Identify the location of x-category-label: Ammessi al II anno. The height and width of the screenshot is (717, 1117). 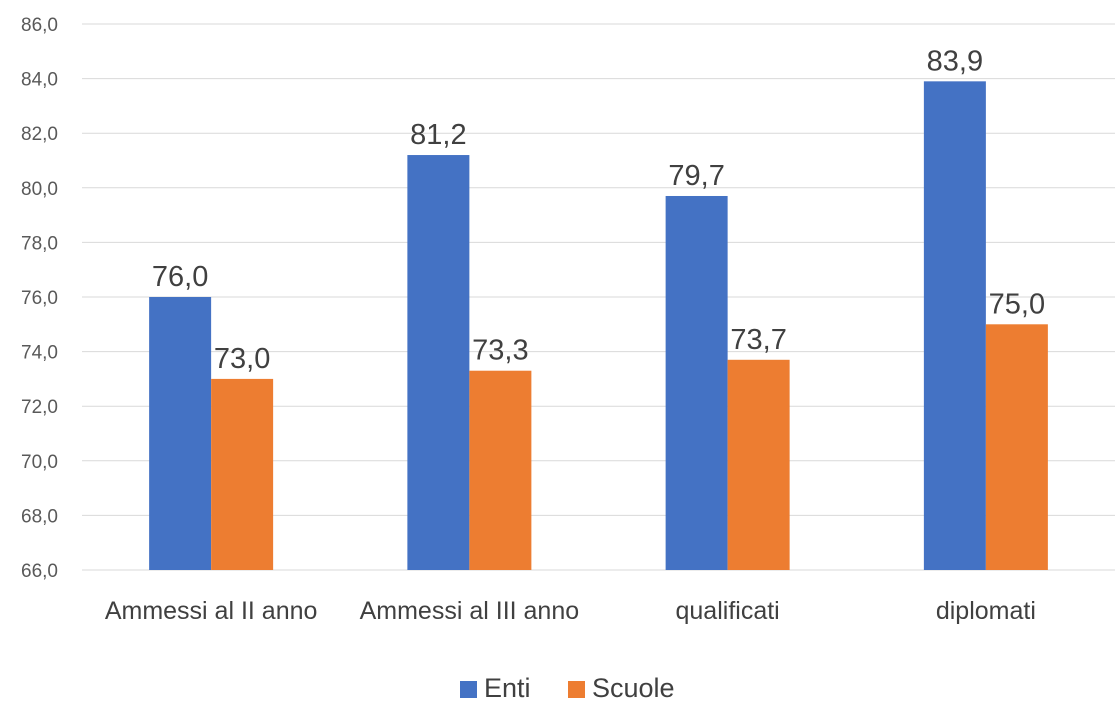
(211, 611).